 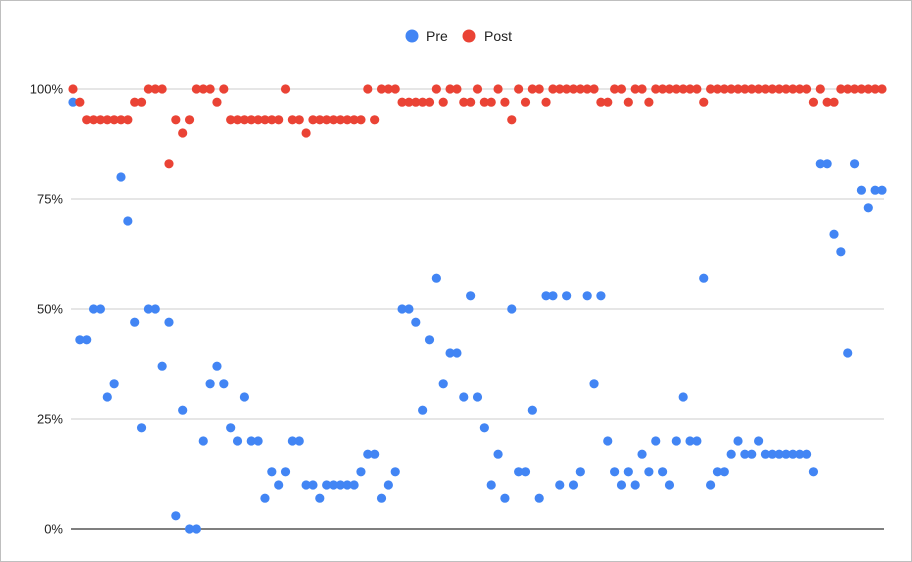 What do you see at coordinates (50, 309) in the screenshot?
I see `y-tick-label: 50%` at bounding box center [50, 309].